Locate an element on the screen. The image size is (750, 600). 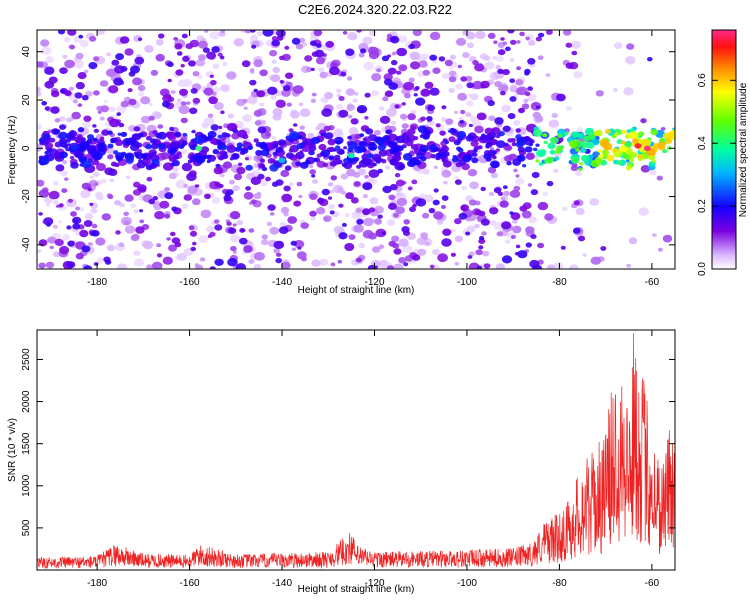
spectrogram-xtick-label: -140 is located at coordinates (282, 282).